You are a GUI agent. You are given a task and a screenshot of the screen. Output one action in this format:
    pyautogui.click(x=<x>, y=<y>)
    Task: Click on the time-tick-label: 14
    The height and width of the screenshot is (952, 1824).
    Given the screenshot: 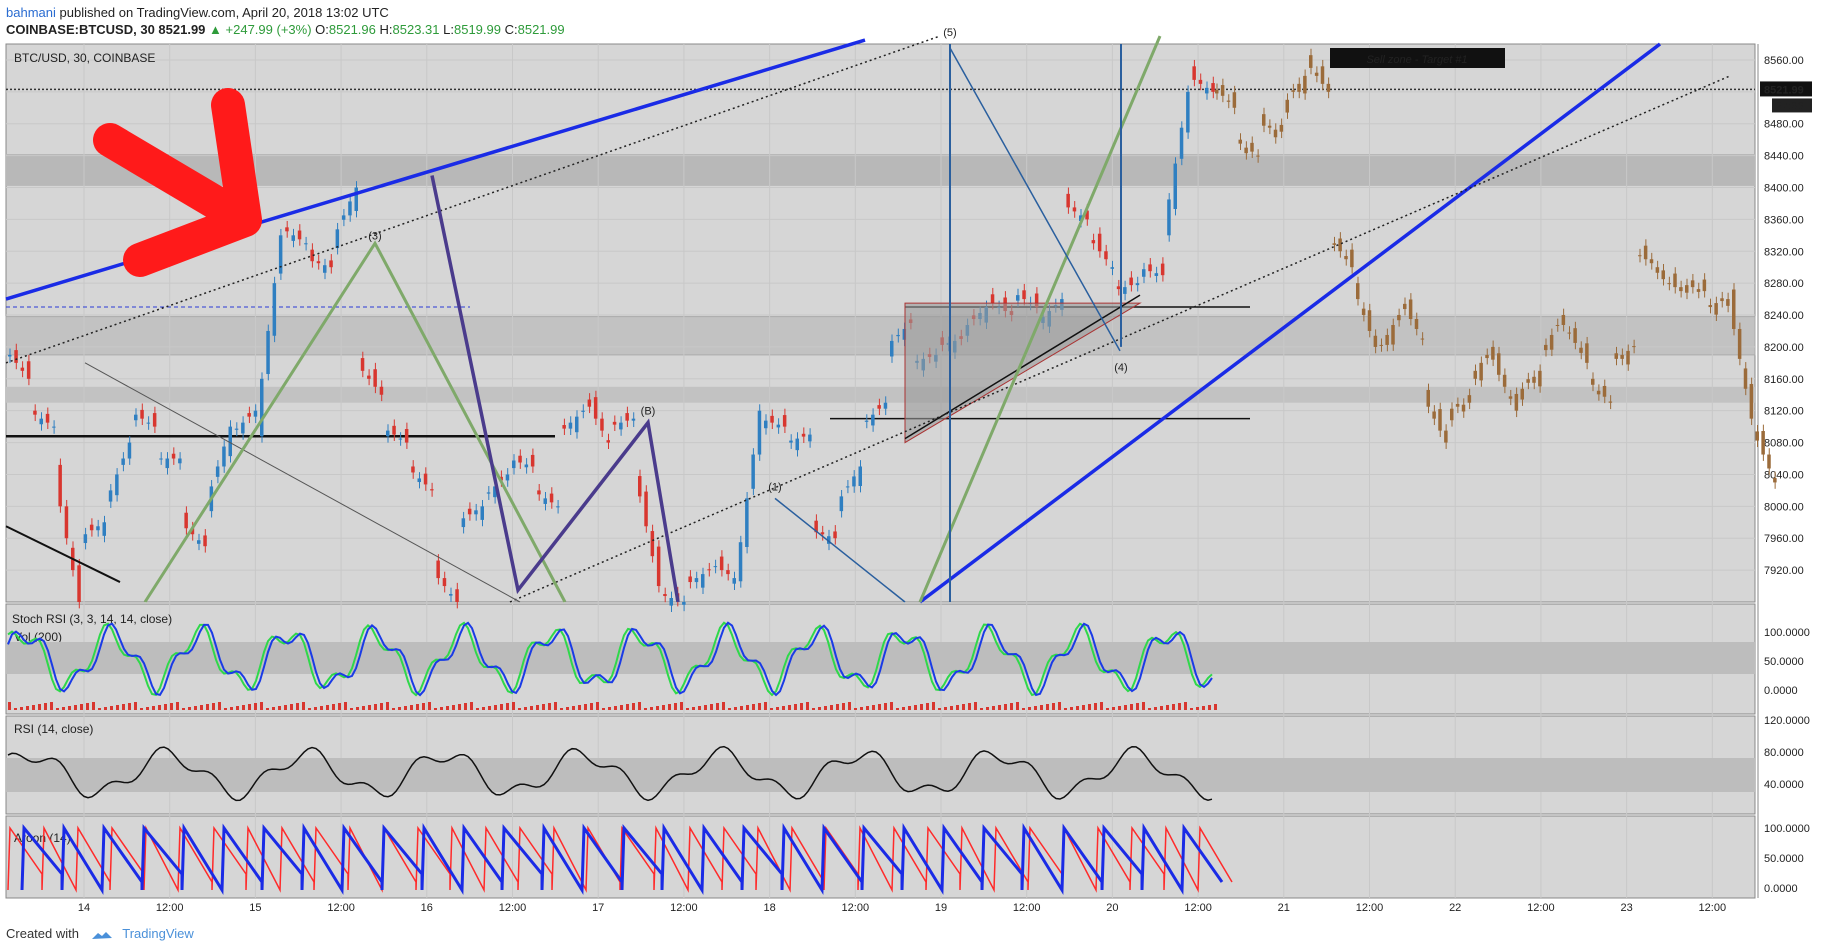 What is the action you would take?
    pyautogui.click(x=84, y=908)
    